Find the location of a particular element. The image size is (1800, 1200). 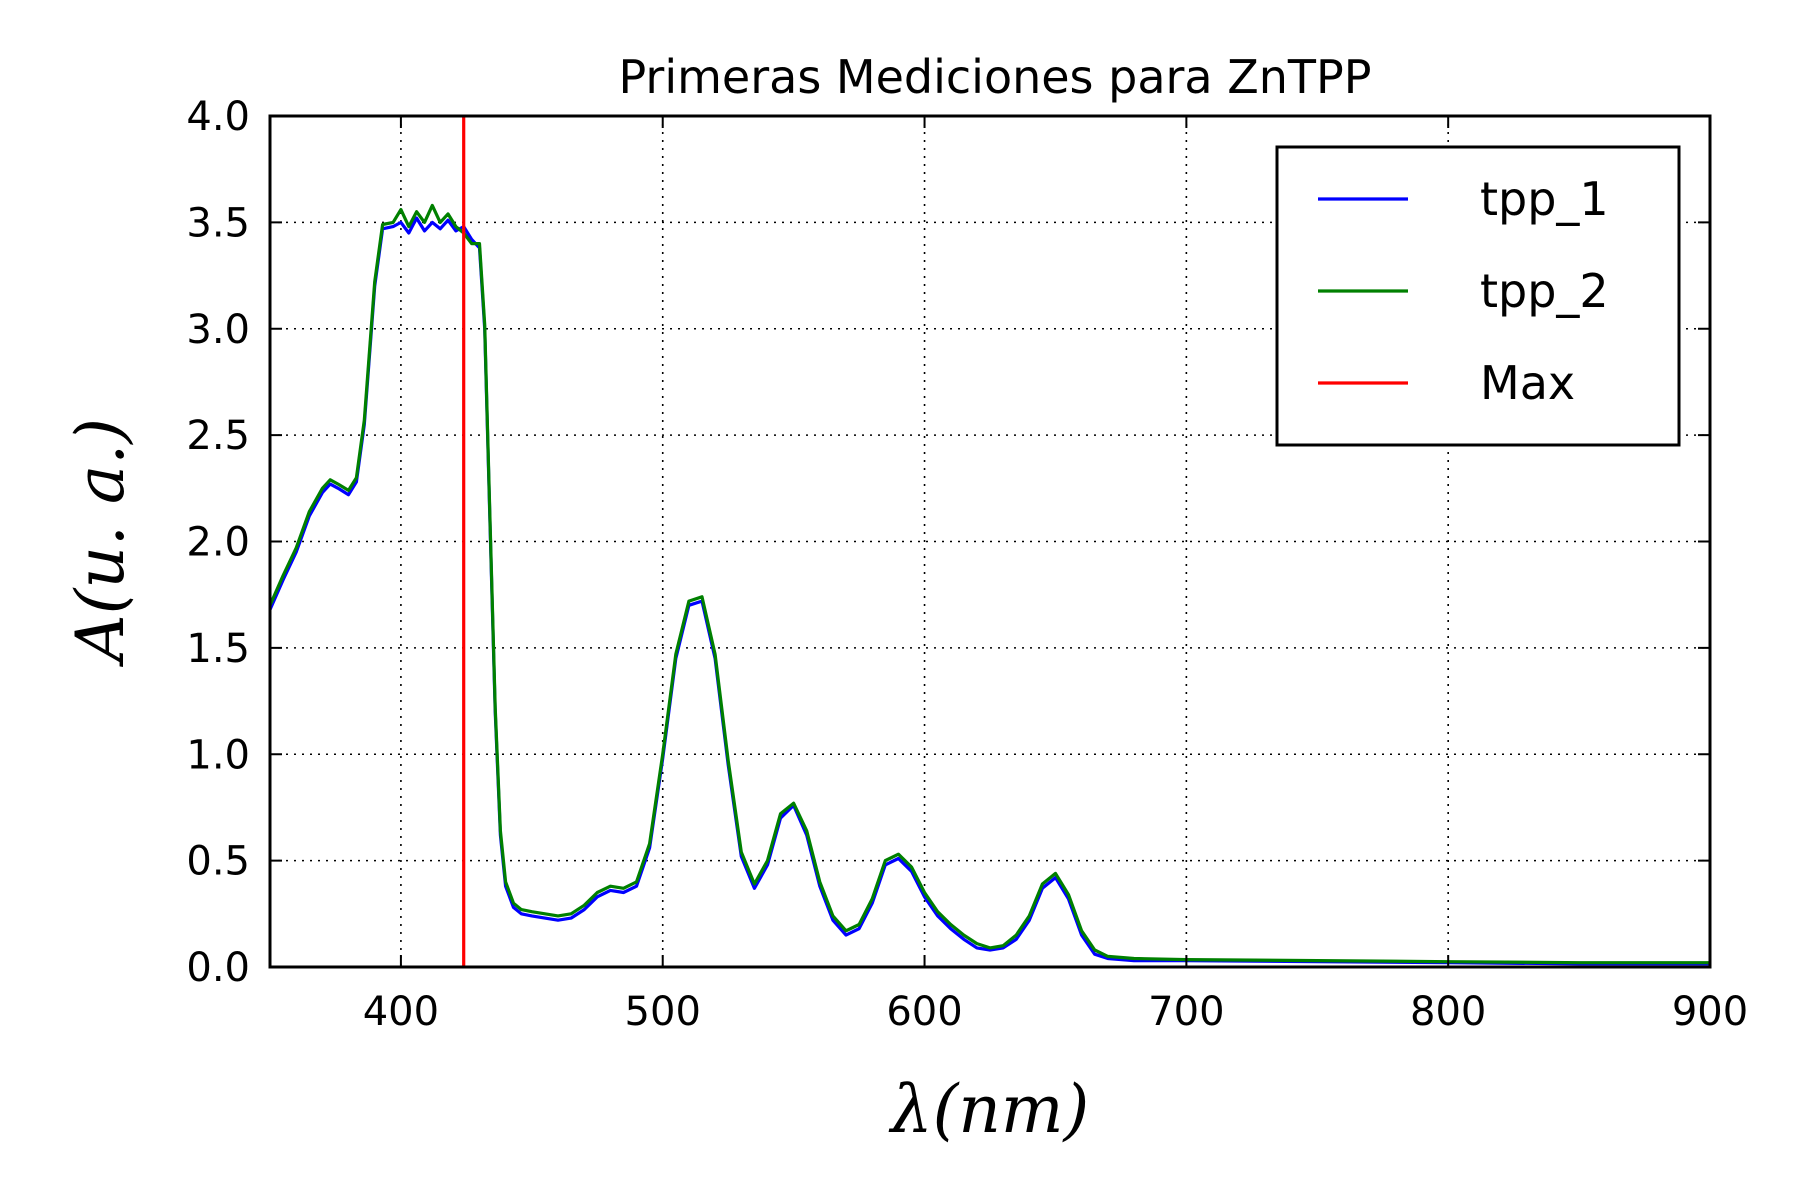

y-tick-label: 3.5 is located at coordinates (218, 223).